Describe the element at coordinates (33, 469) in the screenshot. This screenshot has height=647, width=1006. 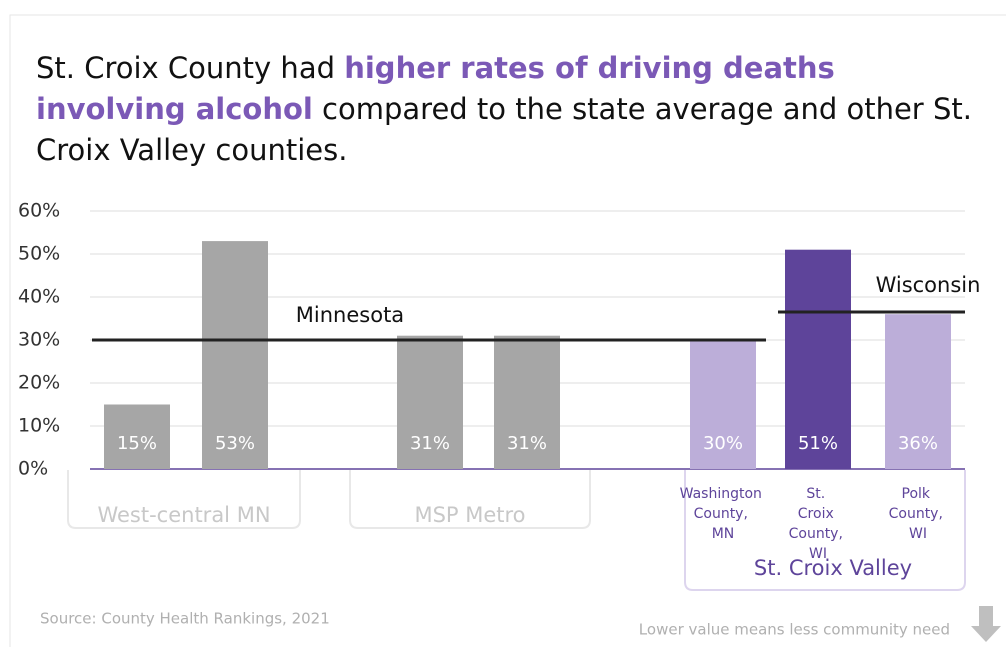
I see `y-tick-label: 0%` at that location.